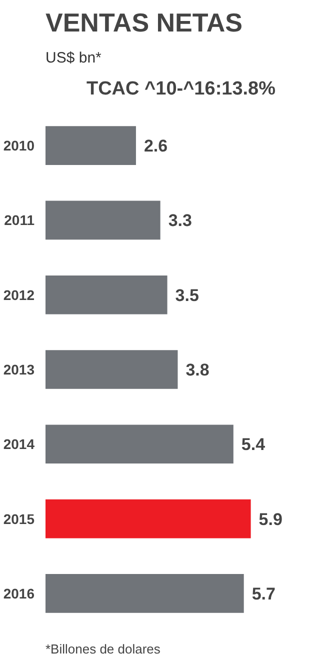 The image size is (320, 661). I want to click on data-label: 5.4, so click(253, 444).